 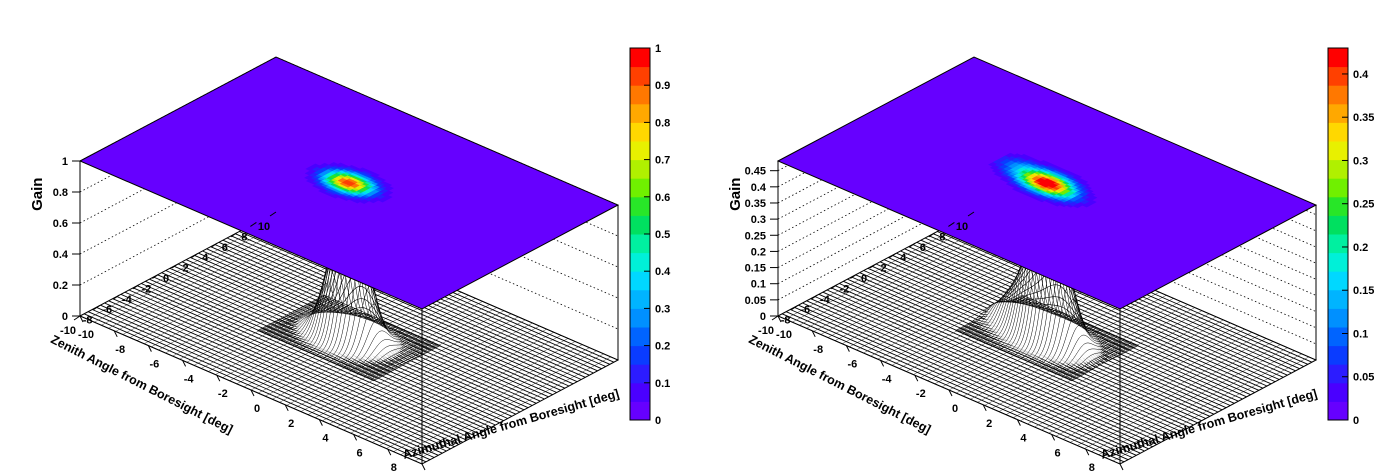 What do you see at coordinates (1363, 205) in the screenshot?
I see `colorbar-tick-label: 0.25` at bounding box center [1363, 205].